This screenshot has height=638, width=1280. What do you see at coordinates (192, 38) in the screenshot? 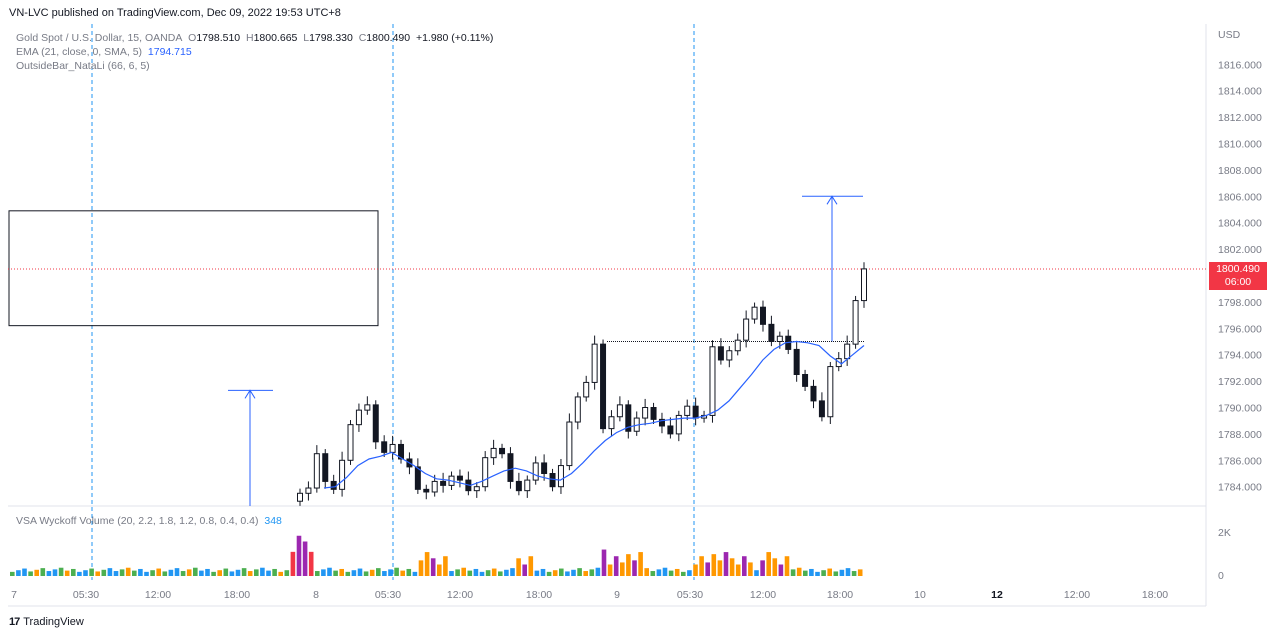
I see `open-label: O` at bounding box center [192, 38].